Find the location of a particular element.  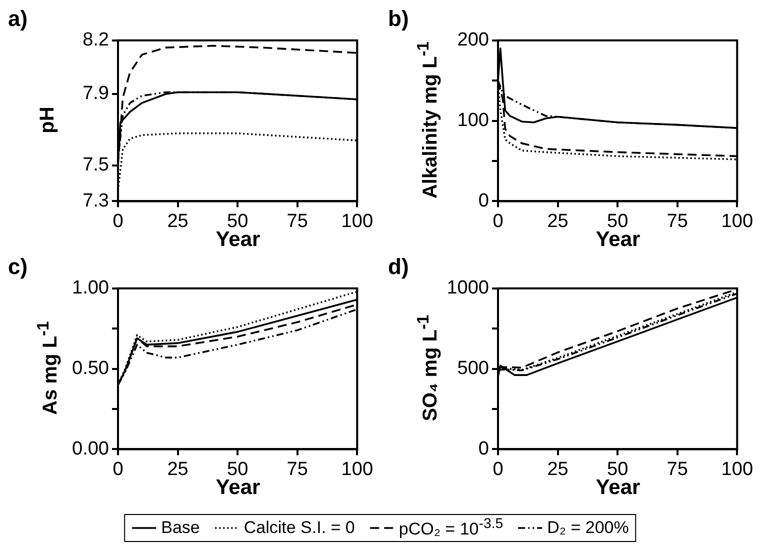

y-tick-label: 100 is located at coordinates (473, 121).